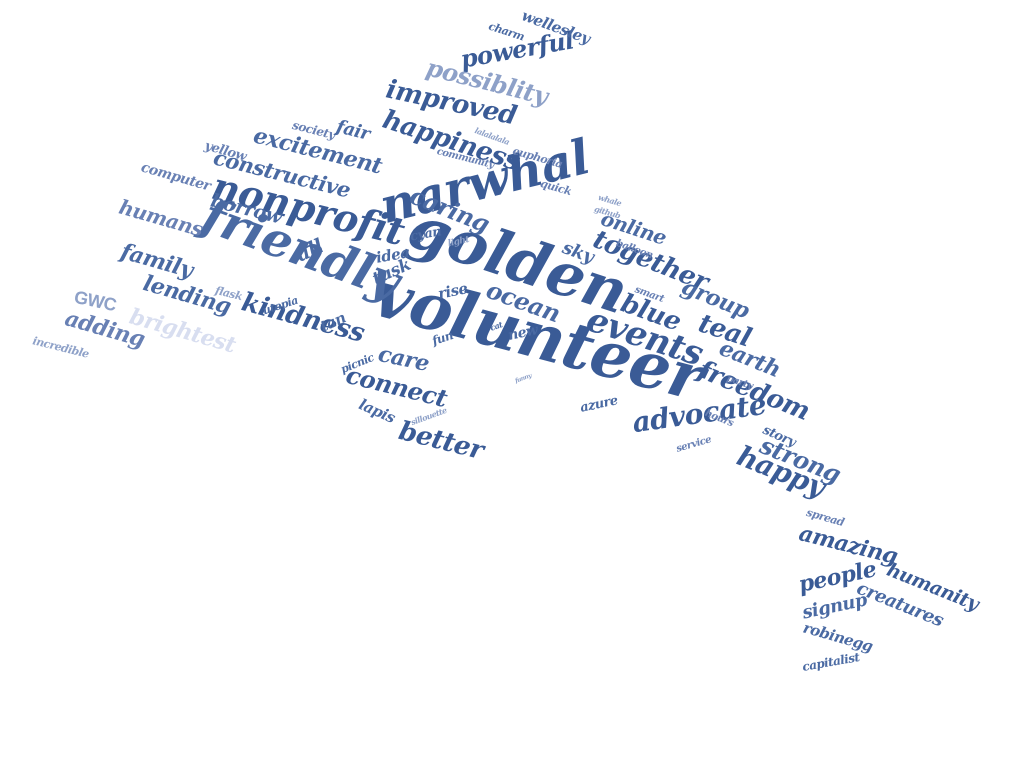  Describe the element at coordinates (377, 411) in the screenshot. I see `word-lapis: lapis` at that location.